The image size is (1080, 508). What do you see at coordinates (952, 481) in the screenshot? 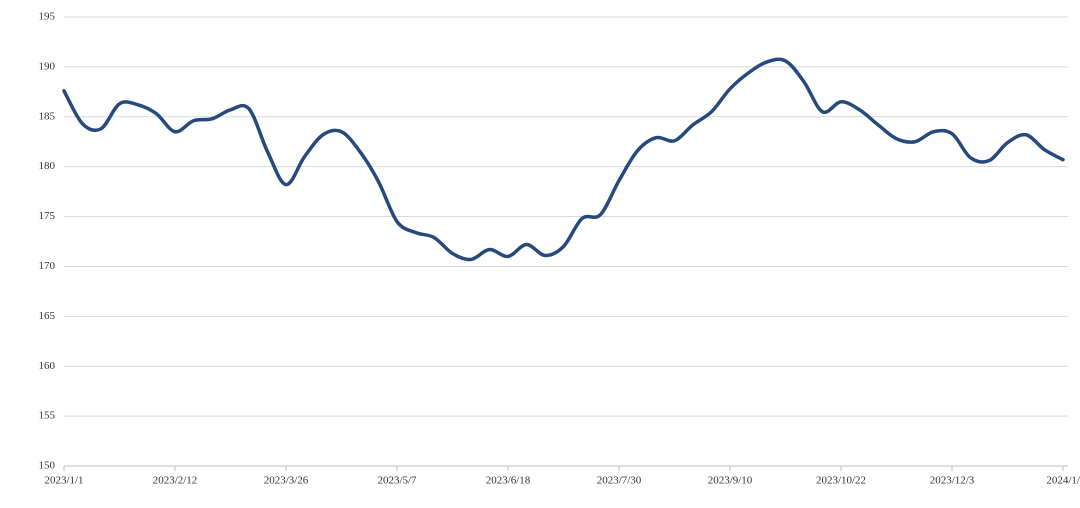
I see `x-tick-label: 2023/12/3` at bounding box center [952, 481].